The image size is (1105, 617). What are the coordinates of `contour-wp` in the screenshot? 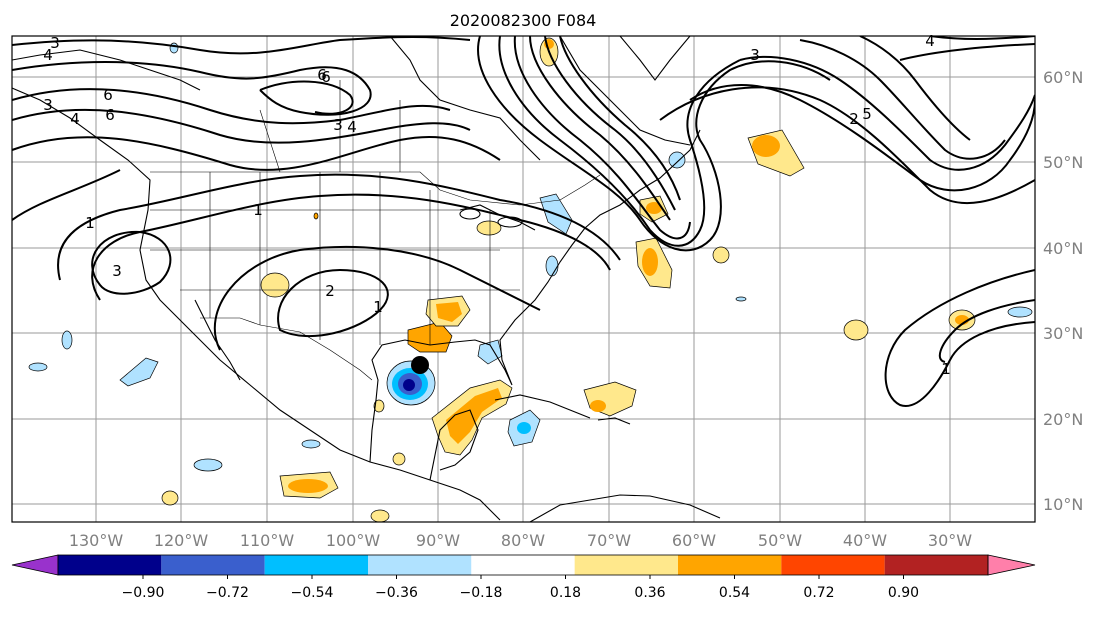 It's located at (66, 195).